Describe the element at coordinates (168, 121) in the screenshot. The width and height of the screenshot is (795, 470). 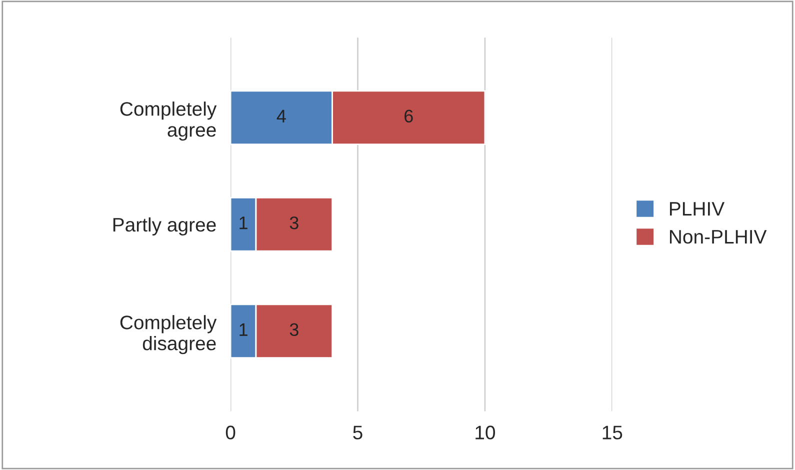
I see `y-tick-label: Completely agree` at that location.